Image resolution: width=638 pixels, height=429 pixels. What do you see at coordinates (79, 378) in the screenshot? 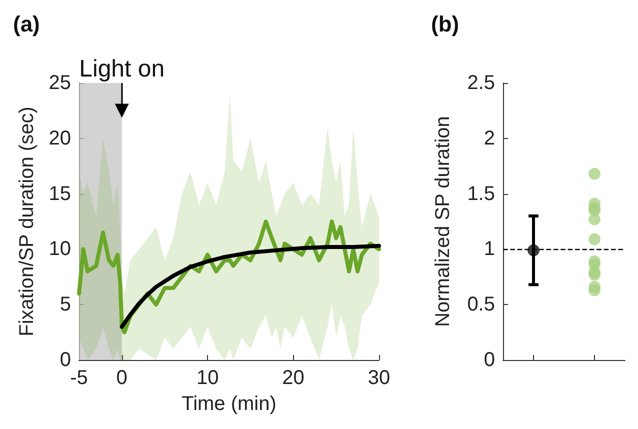
I see `x-tick-label: -5` at bounding box center [79, 378].